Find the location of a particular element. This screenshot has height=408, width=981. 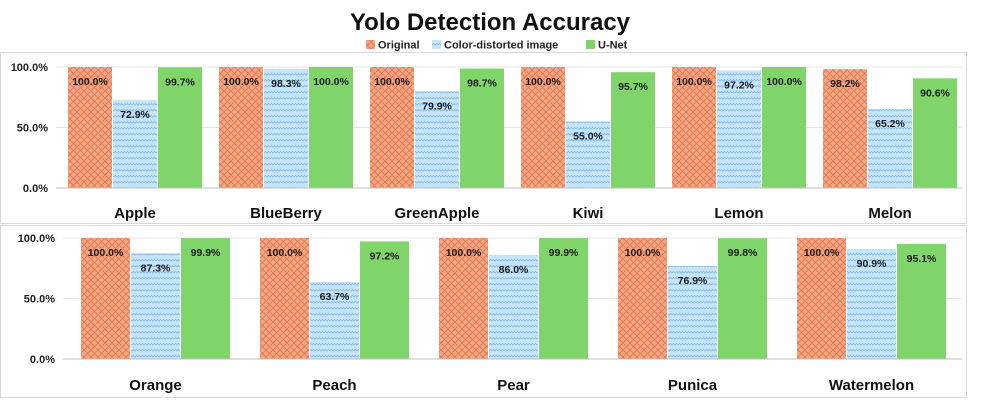

category-label: Peach is located at coordinates (334, 385).